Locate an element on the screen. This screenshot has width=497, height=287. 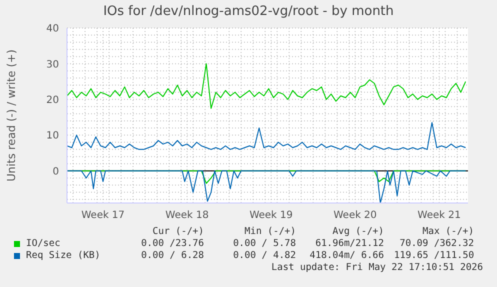
text: 0.00 /23.76 is located at coordinates (172, 243).